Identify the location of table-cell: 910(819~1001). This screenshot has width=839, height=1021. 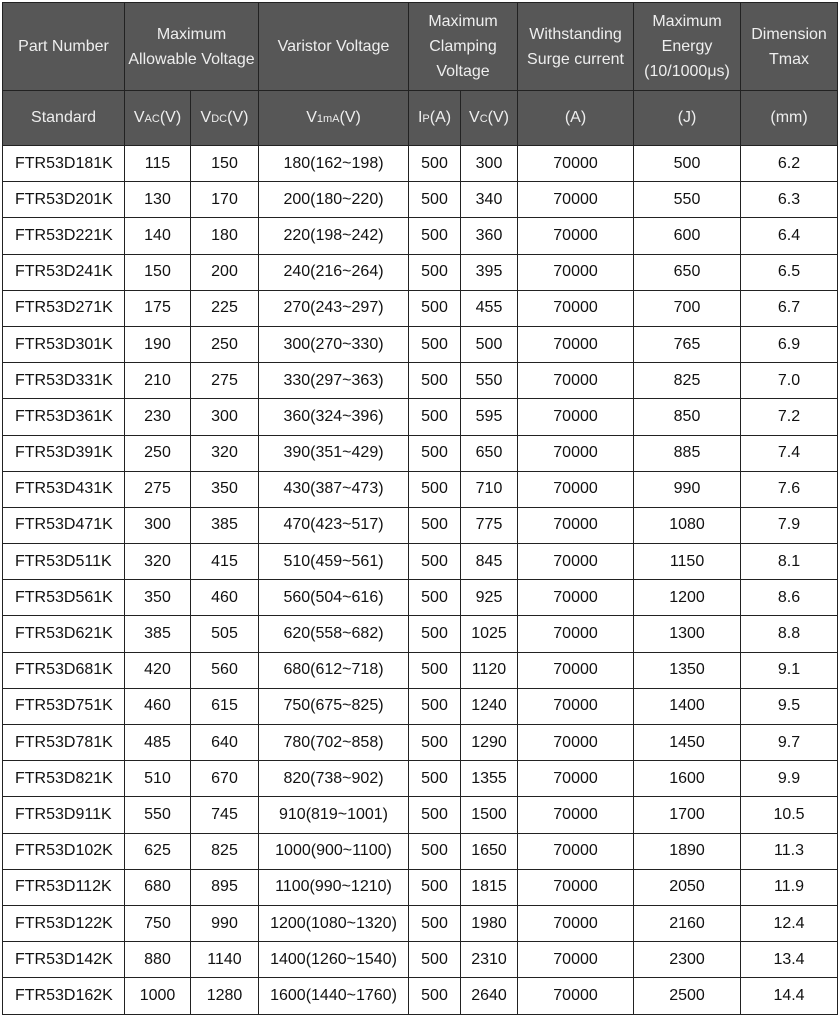
(333, 815).